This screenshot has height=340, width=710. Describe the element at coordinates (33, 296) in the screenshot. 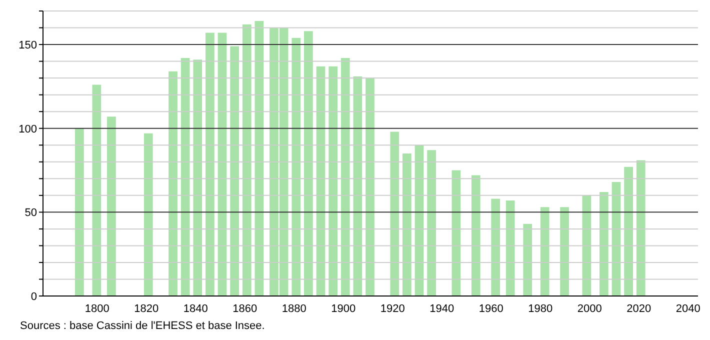

I see `y-tick-label: 0` at that location.